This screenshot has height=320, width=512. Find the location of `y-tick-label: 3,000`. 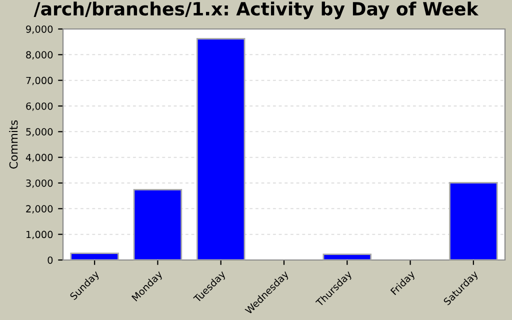

y-tick-label: 3,000 is located at coordinates (39, 183).